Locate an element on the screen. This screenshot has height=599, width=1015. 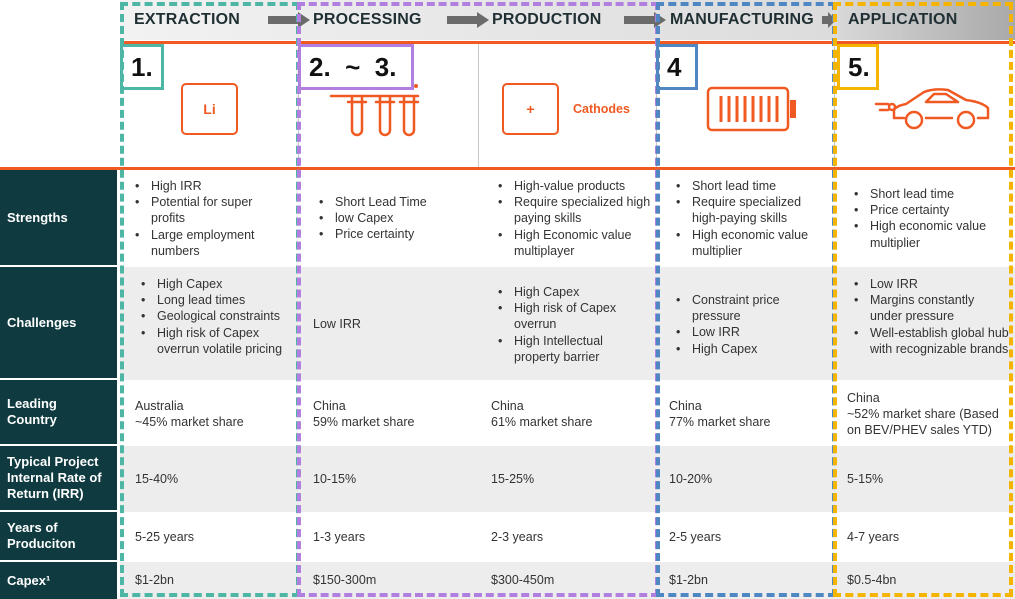
list-item: Require specialized high-paying skills is located at coordinates (749, 210).